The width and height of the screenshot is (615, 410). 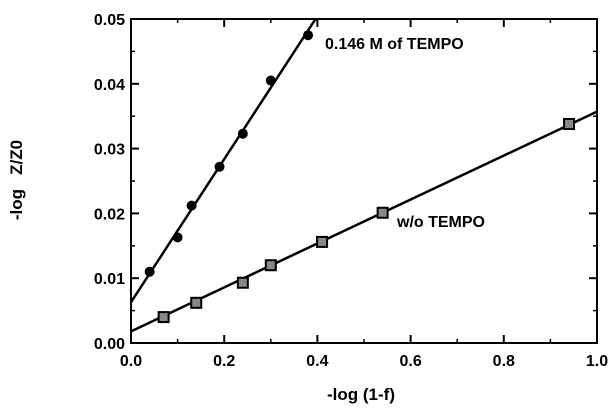 What do you see at coordinates (224, 361) in the screenshot?
I see `x-tick-label: 0.2` at bounding box center [224, 361].